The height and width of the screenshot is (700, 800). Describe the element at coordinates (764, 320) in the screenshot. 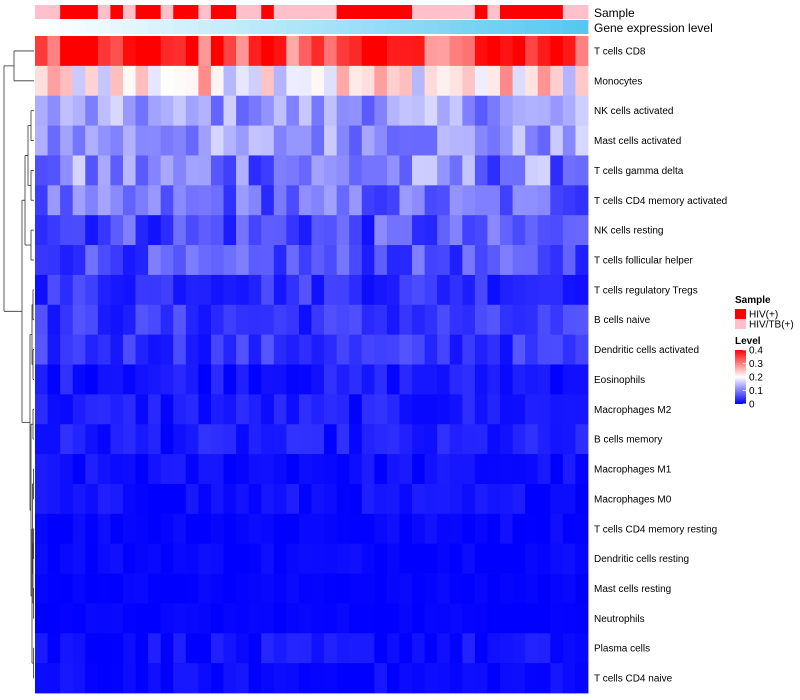

I see `legend-sample-entries: HIV(+)HIV/TB(+)` at that location.